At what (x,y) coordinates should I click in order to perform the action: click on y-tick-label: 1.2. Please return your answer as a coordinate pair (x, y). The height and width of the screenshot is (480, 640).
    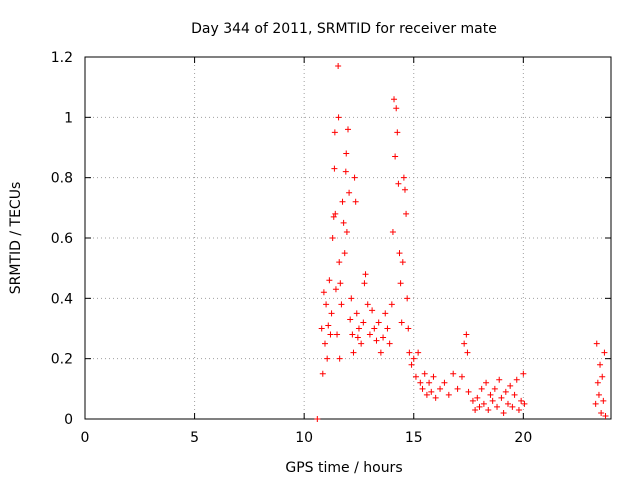
    Looking at the image, I should click on (62, 58).